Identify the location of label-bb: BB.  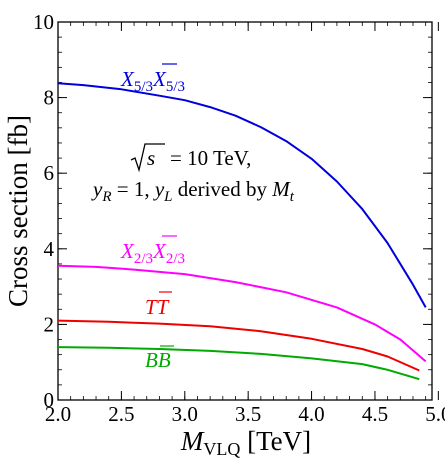
(159, 358).